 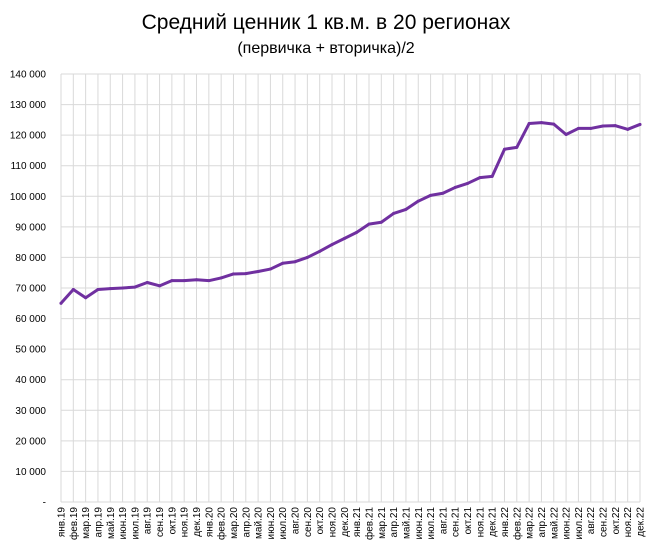 What do you see at coordinates (209, 522) in the screenshot?
I see `x-tick-label: янв.20` at bounding box center [209, 522].